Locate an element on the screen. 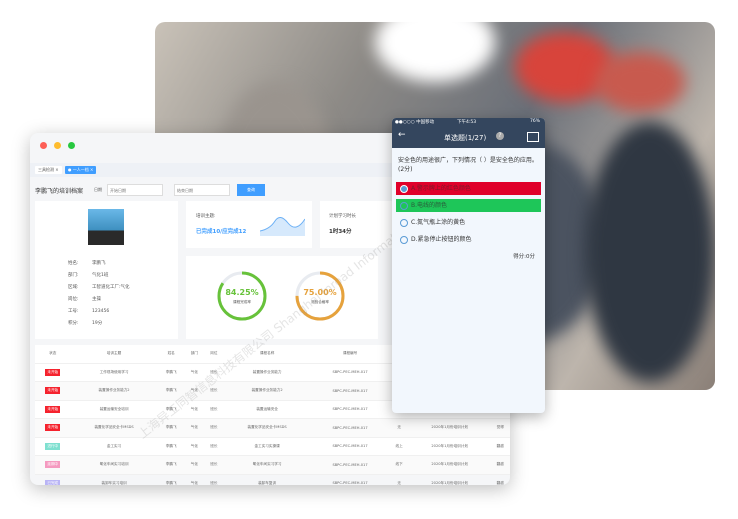 The height and width of the screenshot is (519, 738). rings-card: 84.25% 课程完成率 75.00% 测验合格率 is located at coordinates (282, 297).